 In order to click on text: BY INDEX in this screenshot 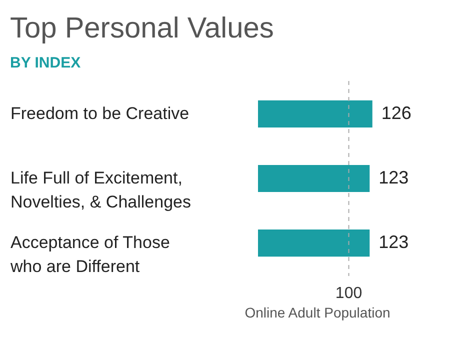, I will do `click(45, 63)`.